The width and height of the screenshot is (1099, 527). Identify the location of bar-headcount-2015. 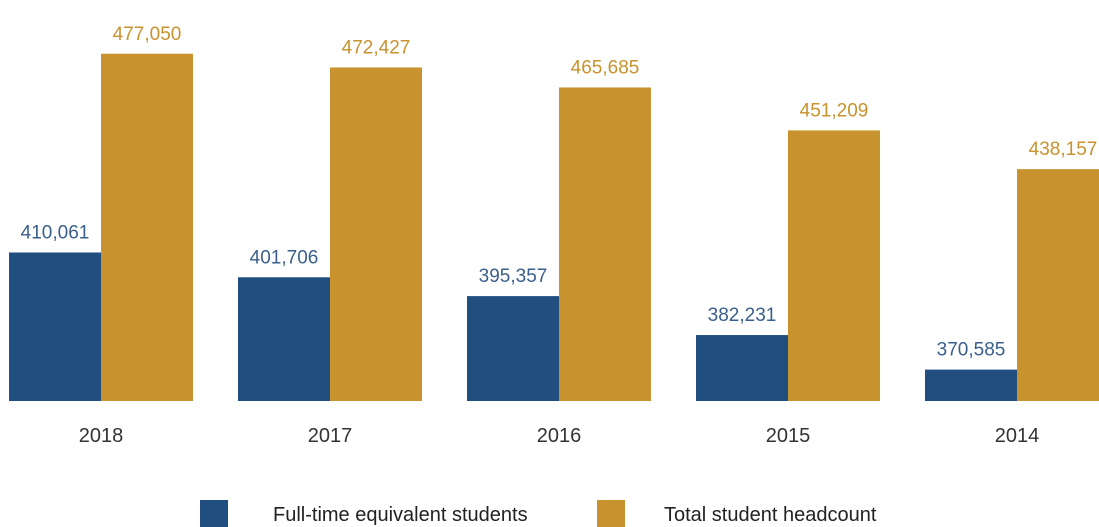
(834, 265).